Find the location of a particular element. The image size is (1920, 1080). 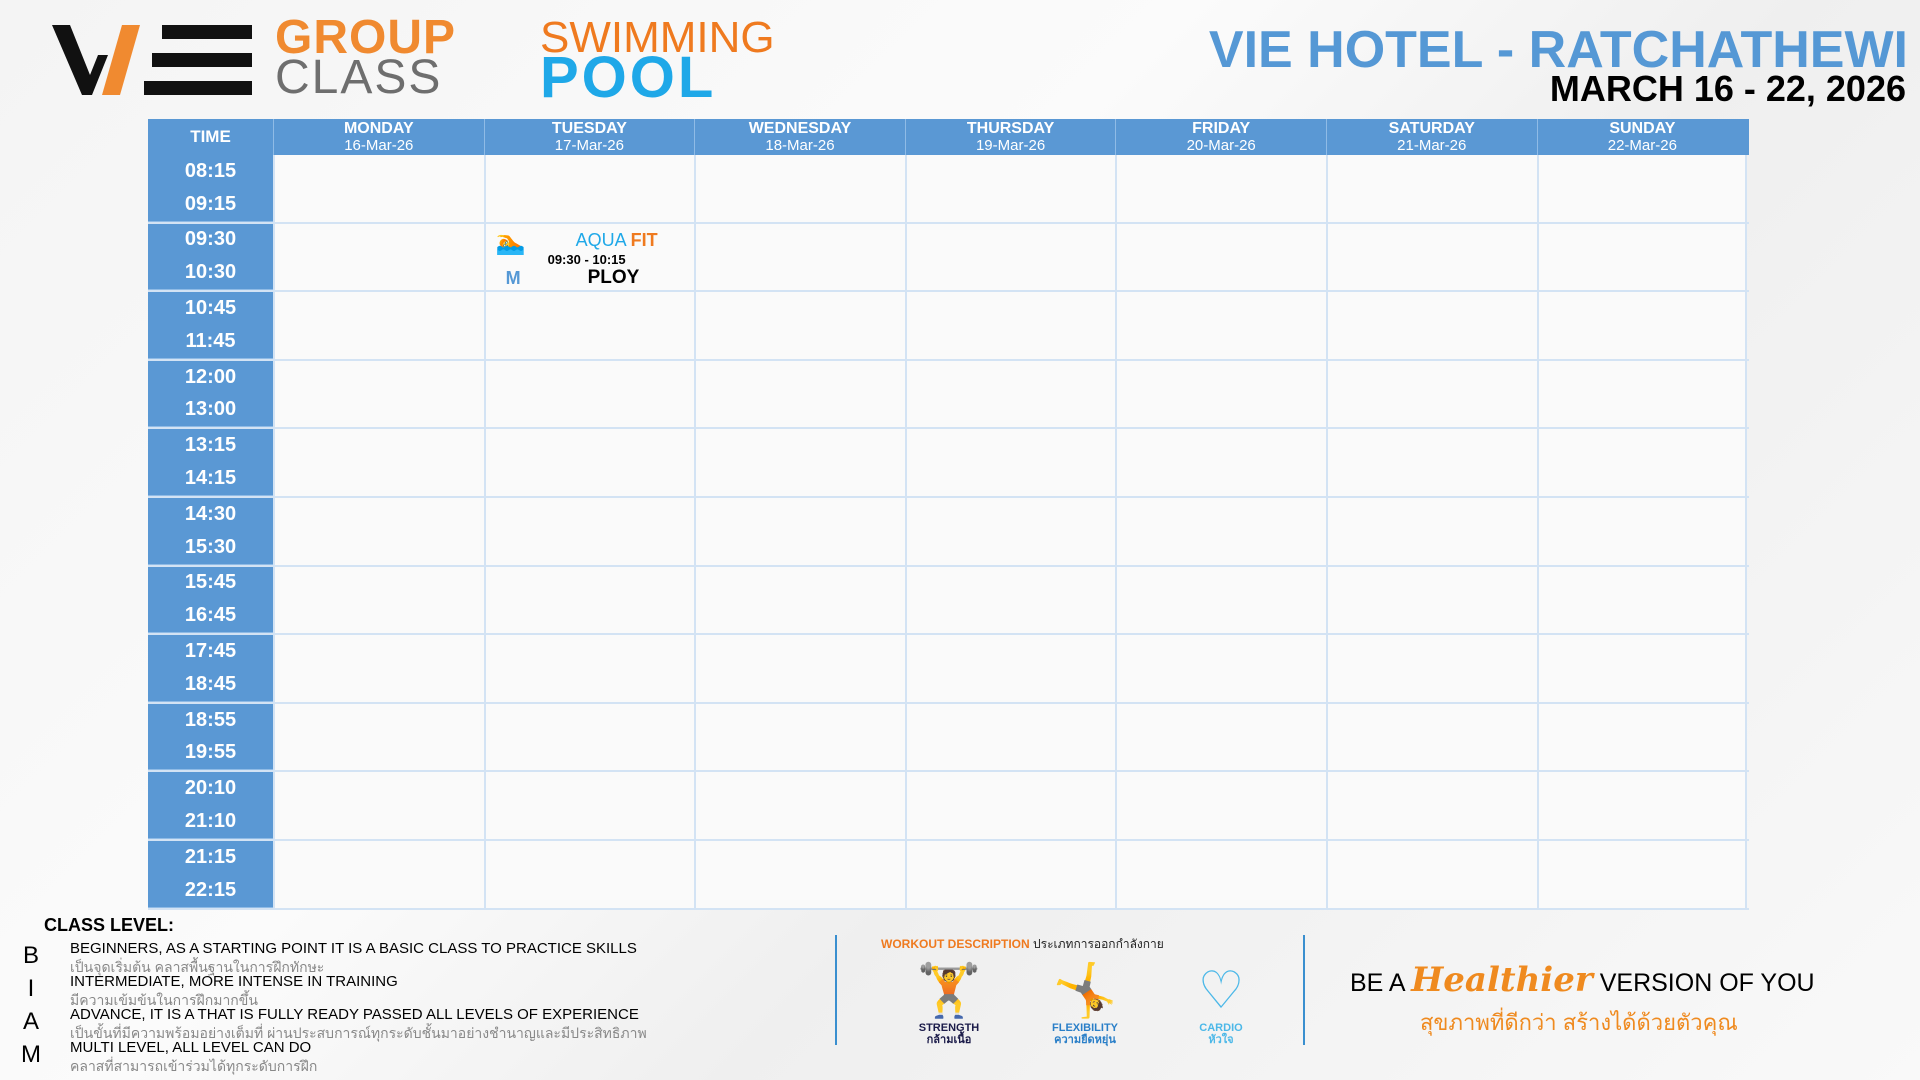

group-class-title: GROUP CLASS is located at coordinates (365, 58).